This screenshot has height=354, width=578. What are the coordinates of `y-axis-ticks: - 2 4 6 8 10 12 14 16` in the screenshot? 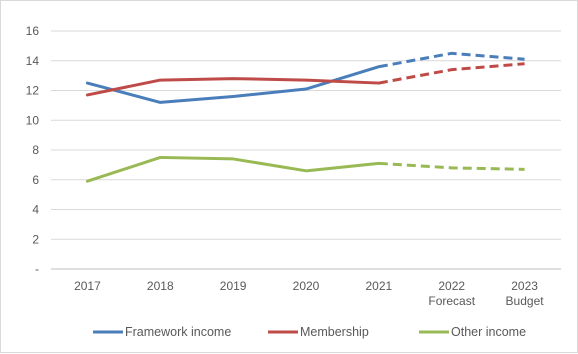 It's located at (33, 150).